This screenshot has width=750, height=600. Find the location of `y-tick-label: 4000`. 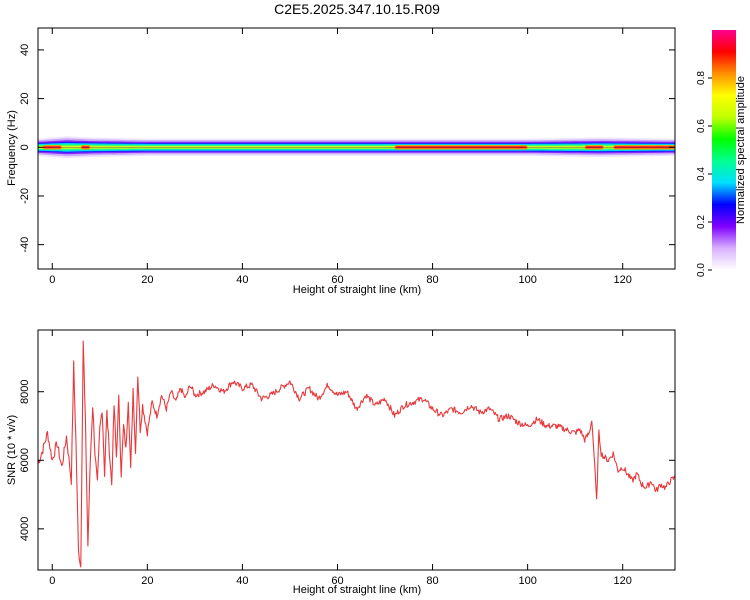

y-tick-label: 4000 is located at coordinates (25, 529).